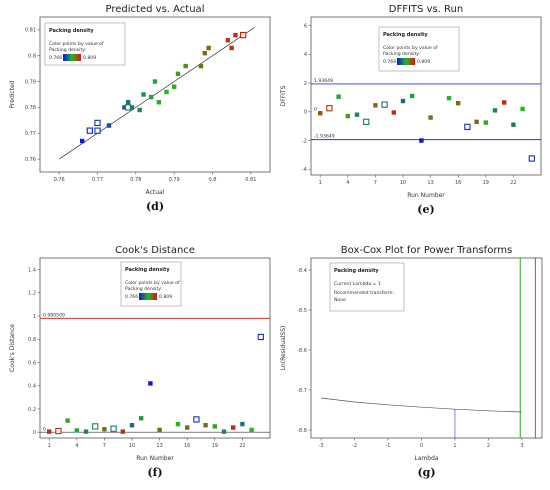  Describe the element at coordinates (44, 430) in the screenshot. I see `zero-label: 0` at that location.